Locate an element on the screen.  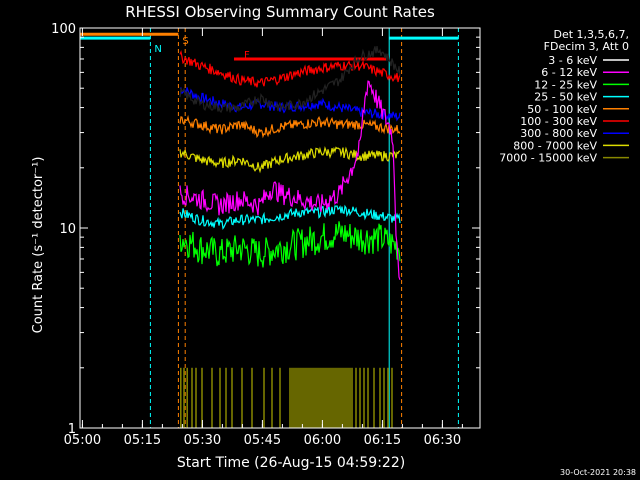
legend-label-7: 800 - 7000 keV is located at coordinates (555, 145).